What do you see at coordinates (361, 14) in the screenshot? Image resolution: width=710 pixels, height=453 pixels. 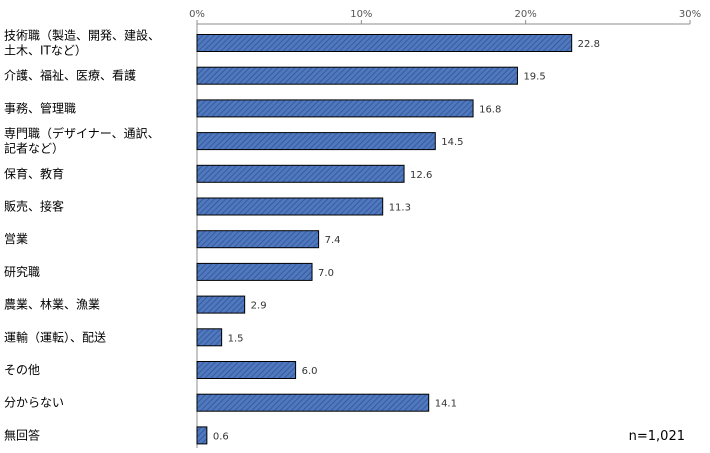 I see `x-tick-label: 10%` at bounding box center [361, 14].